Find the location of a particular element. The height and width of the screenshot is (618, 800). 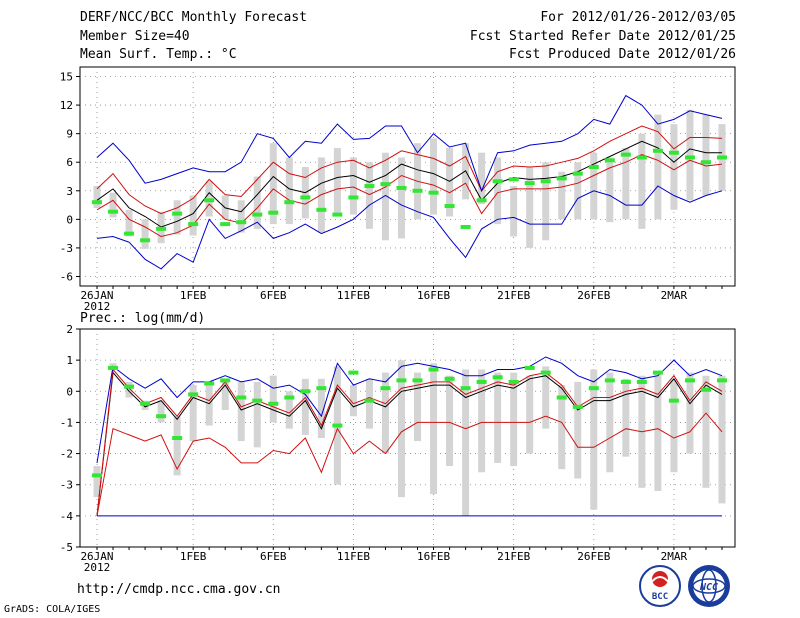

bcc-logo-text: BCC is located at coordinates (660, 597).